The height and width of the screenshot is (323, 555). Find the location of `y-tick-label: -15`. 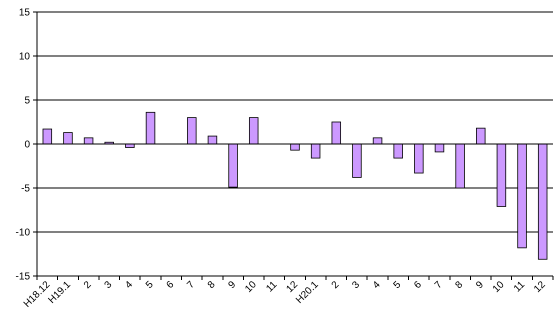

y-tick-label: -15 is located at coordinates (23, 277).